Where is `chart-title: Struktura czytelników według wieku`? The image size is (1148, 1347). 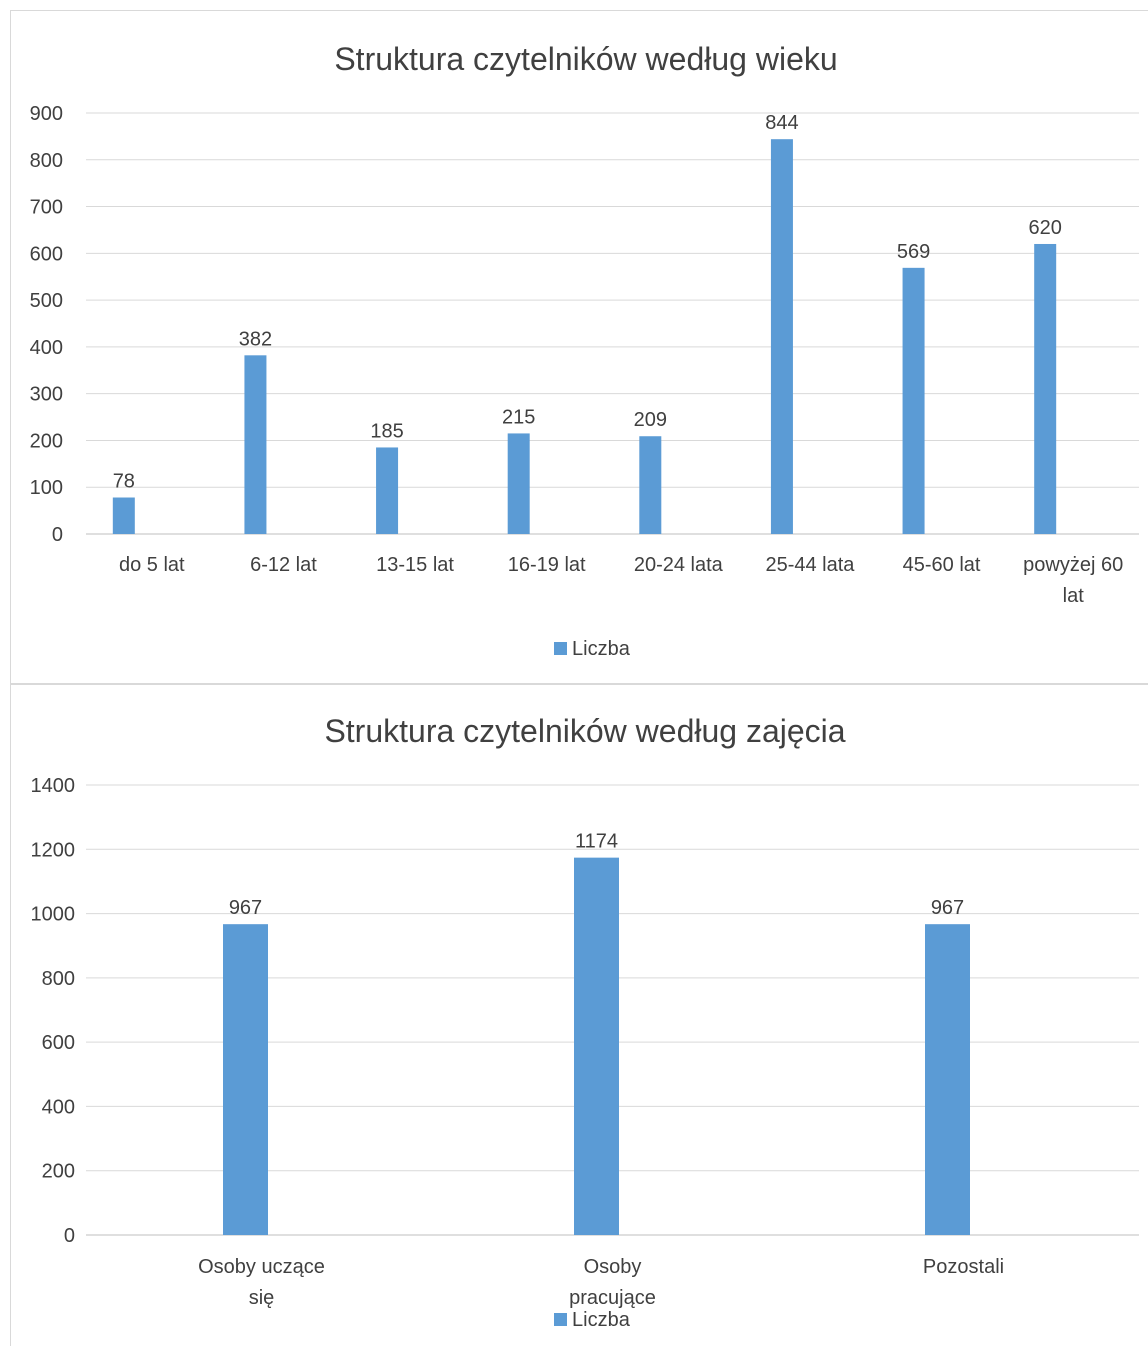
chart-title: Struktura czytelników według wieku is located at coordinates (585, 59).